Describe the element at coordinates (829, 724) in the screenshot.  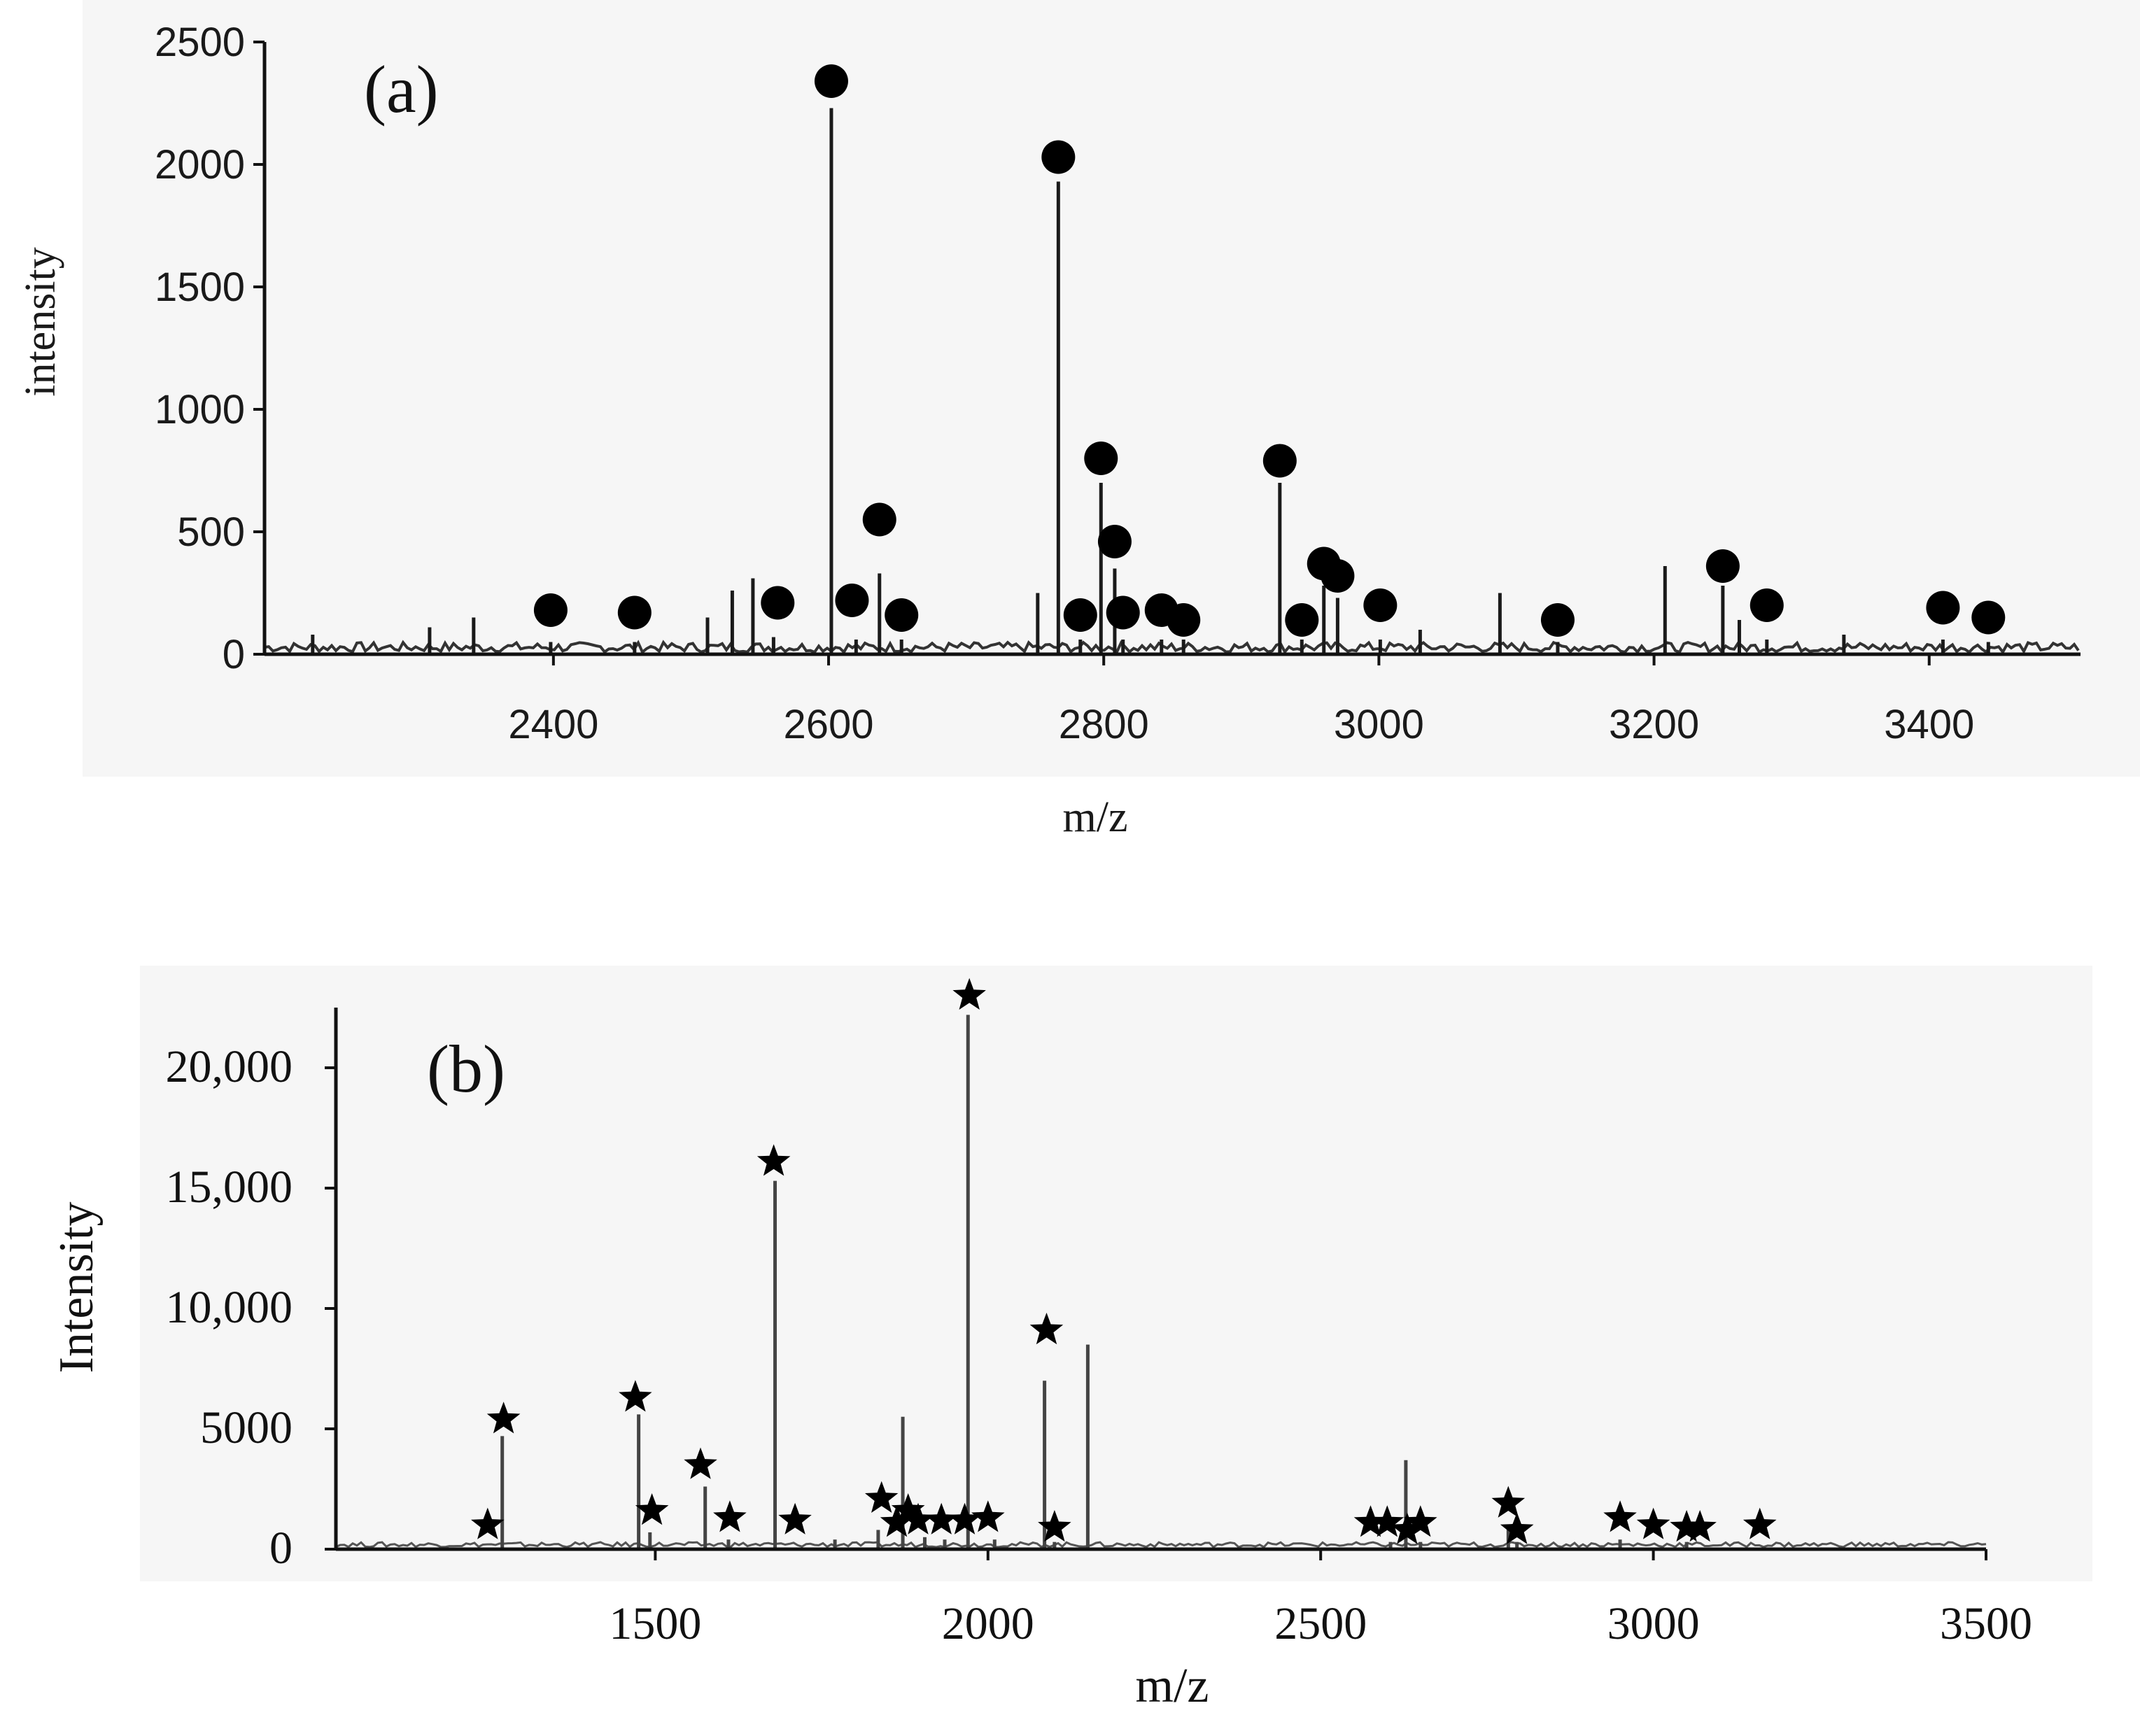
I see `panel-a-x-tick-label: 2600` at that location.